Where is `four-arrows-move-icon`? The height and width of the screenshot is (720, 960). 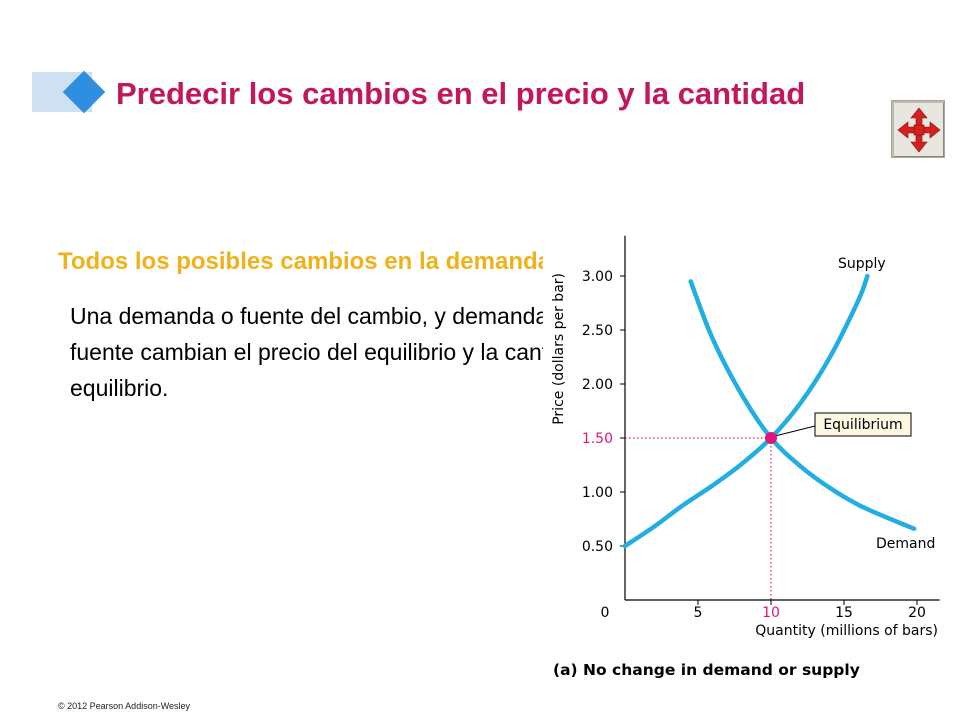 four-arrows-move-icon is located at coordinates (919, 130).